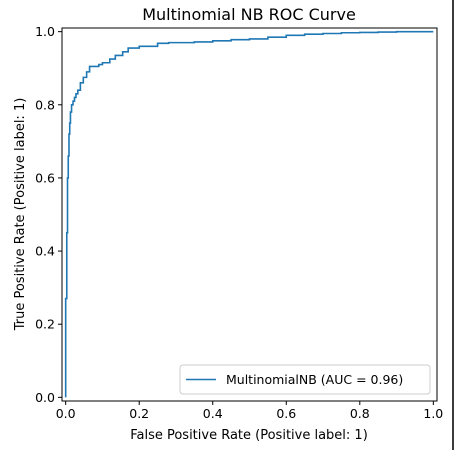 The height and width of the screenshot is (450, 454). What do you see at coordinates (45, 397) in the screenshot?
I see `y-tick-label: 0.0` at bounding box center [45, 397].